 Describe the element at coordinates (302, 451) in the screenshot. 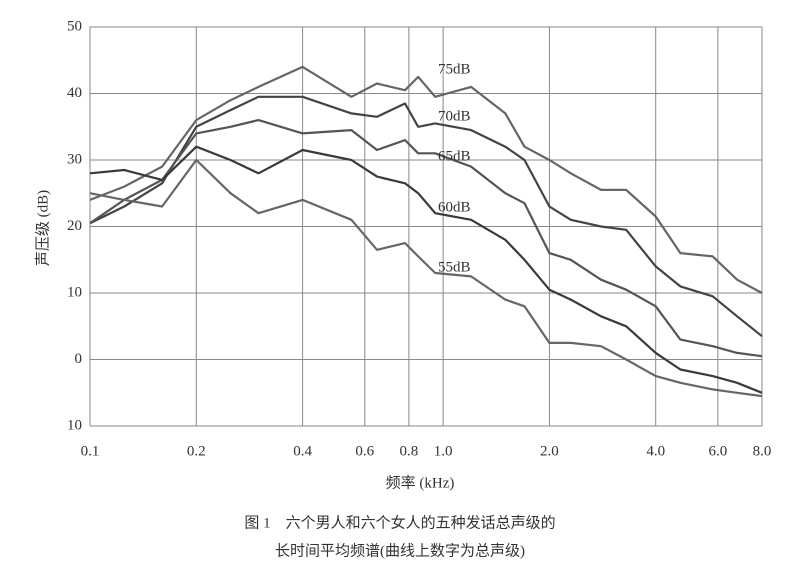

I see `x-tick-label: 0.4` at that location.